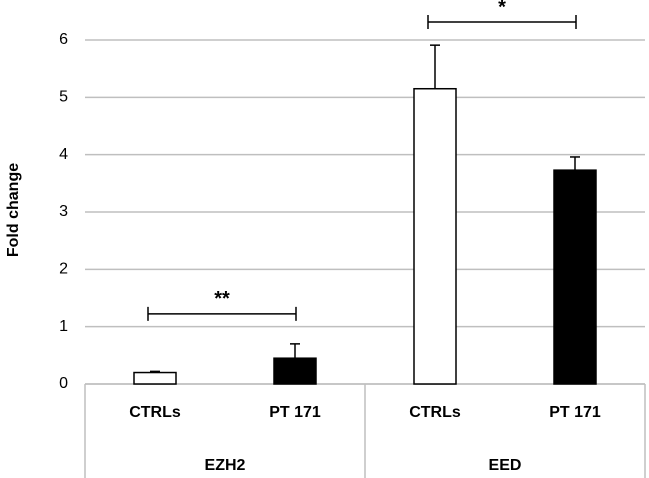 The image size is (649, 478). Describe the element at coordinates (13, 210) in the screenshot. I see `y-axis-label: Fold change` at that location.